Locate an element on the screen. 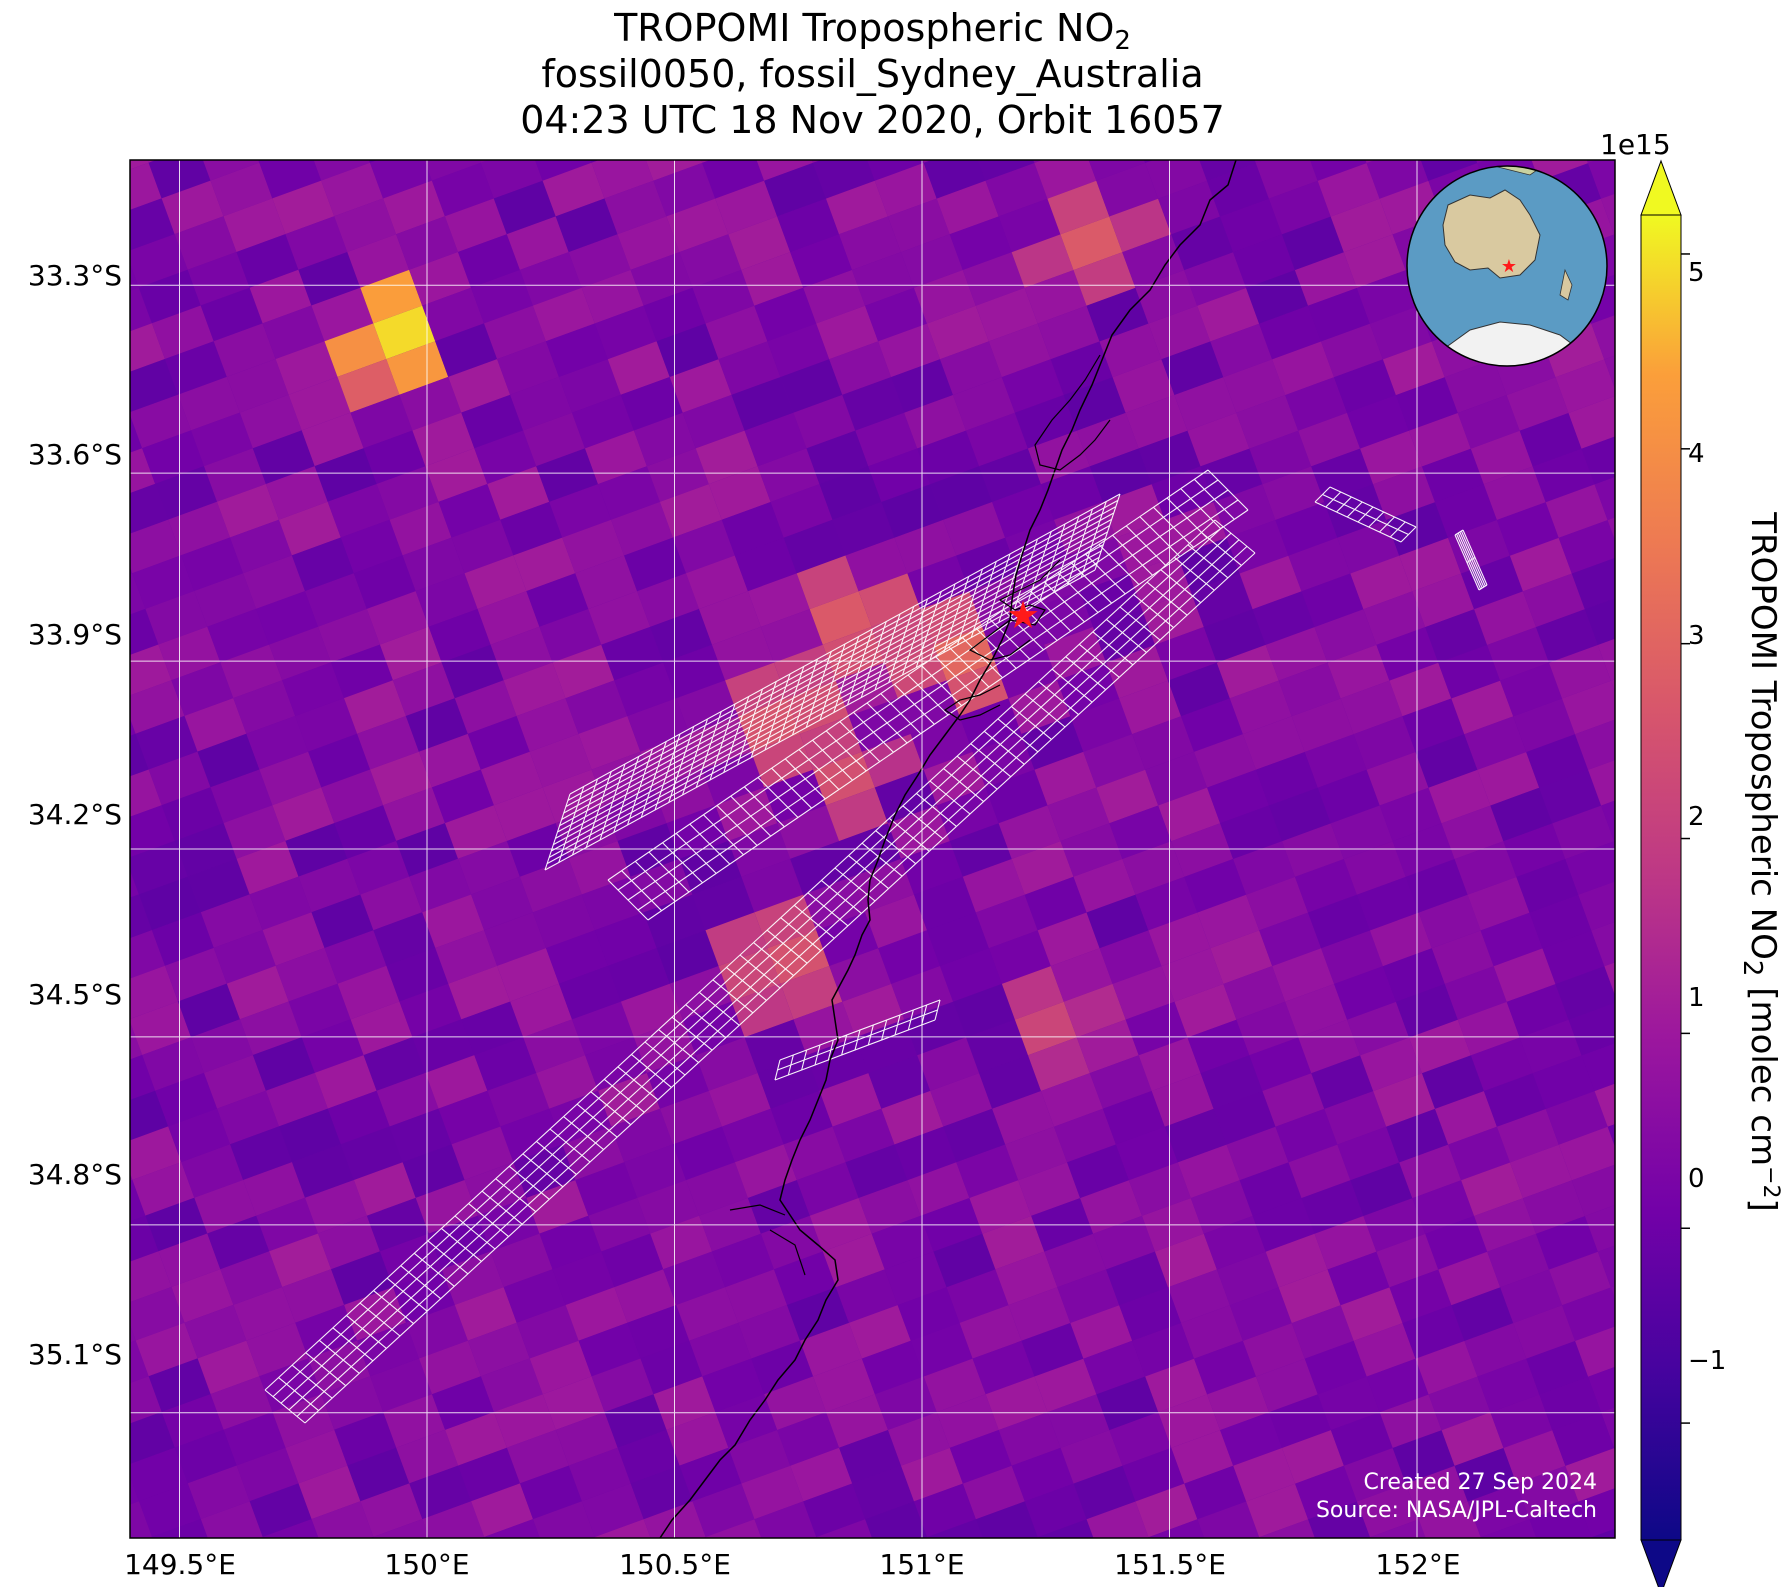 The height and width of the screenshot is (1587, 1792). colorbar-tick-label: 3 is located at coordinates (1696, 636).